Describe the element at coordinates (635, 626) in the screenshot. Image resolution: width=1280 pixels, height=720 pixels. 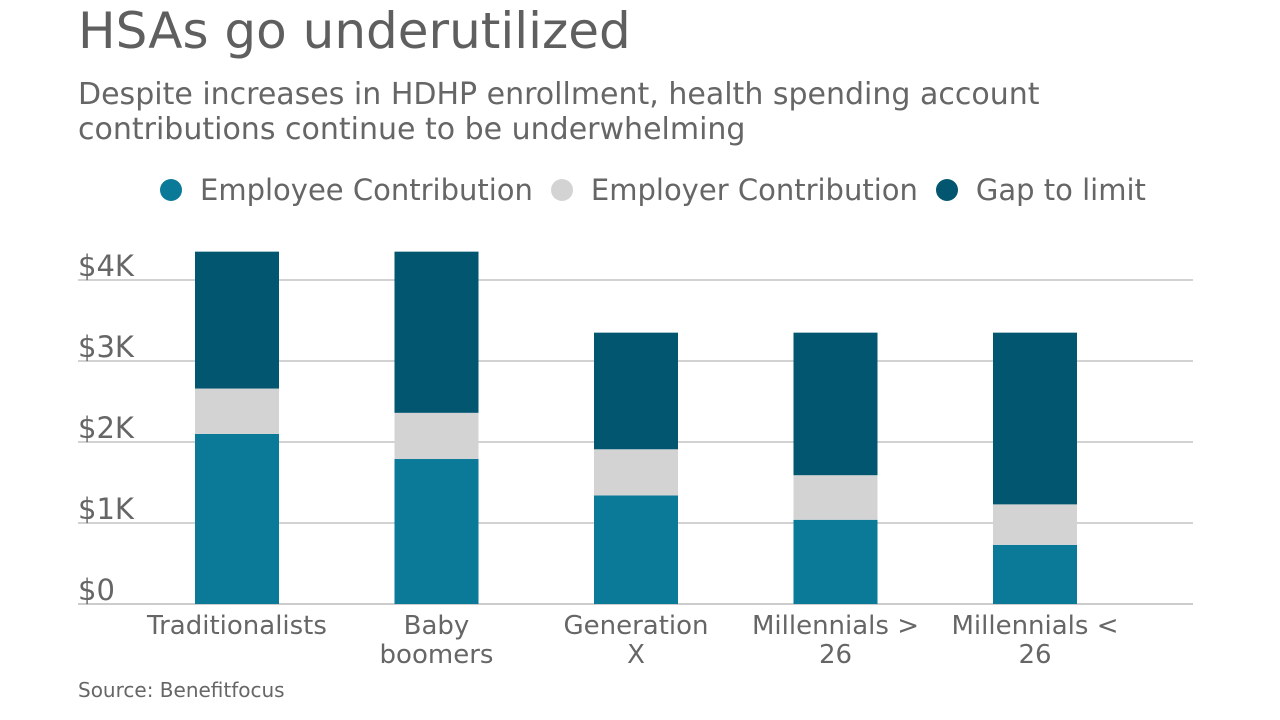
I see `x-tick-label: Generation` at that location.